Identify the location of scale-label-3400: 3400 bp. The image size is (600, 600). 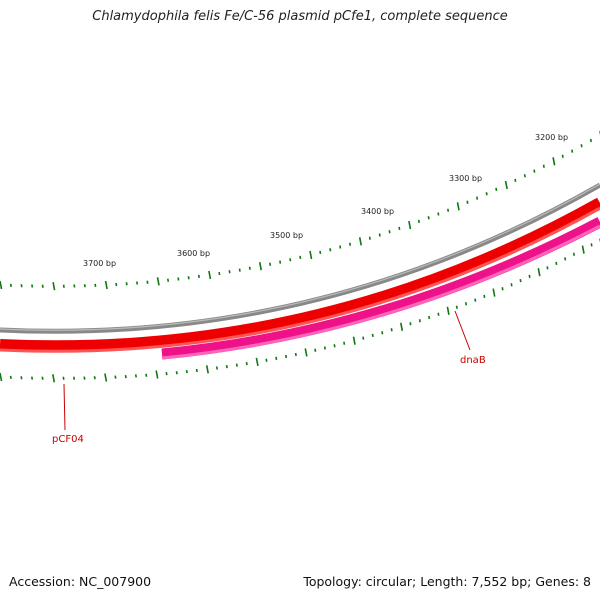
(377, 211).